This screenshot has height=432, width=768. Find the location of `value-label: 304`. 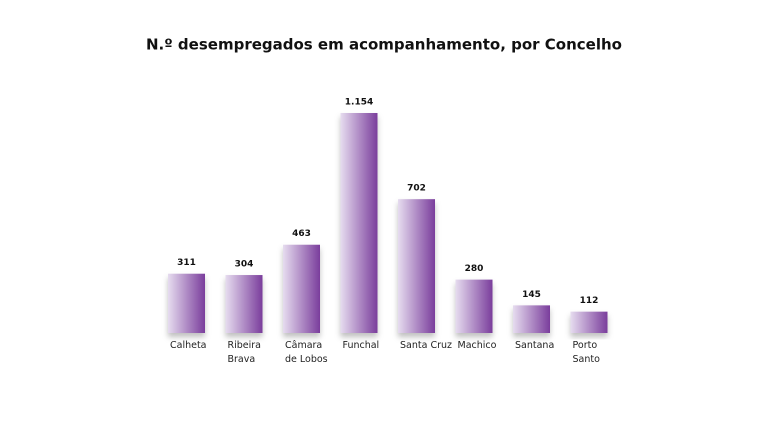

value-label: 304 is located at coordinates (244, 265).